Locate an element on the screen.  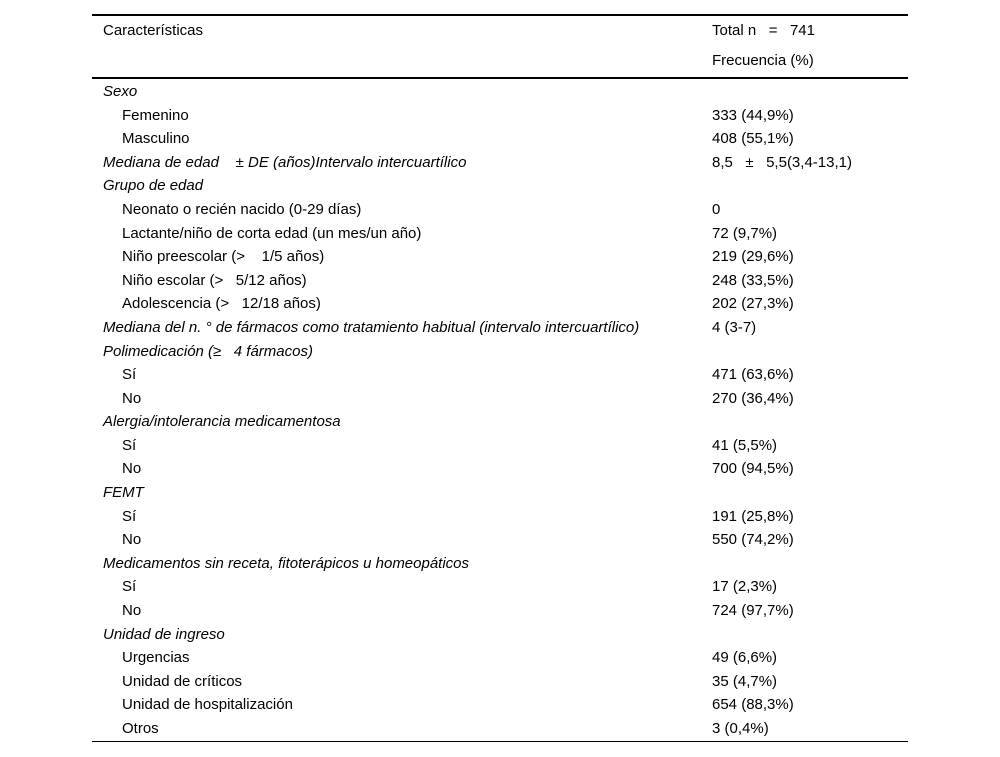
row-value: 270 (36,4%) is located at coordinates (753, 398).